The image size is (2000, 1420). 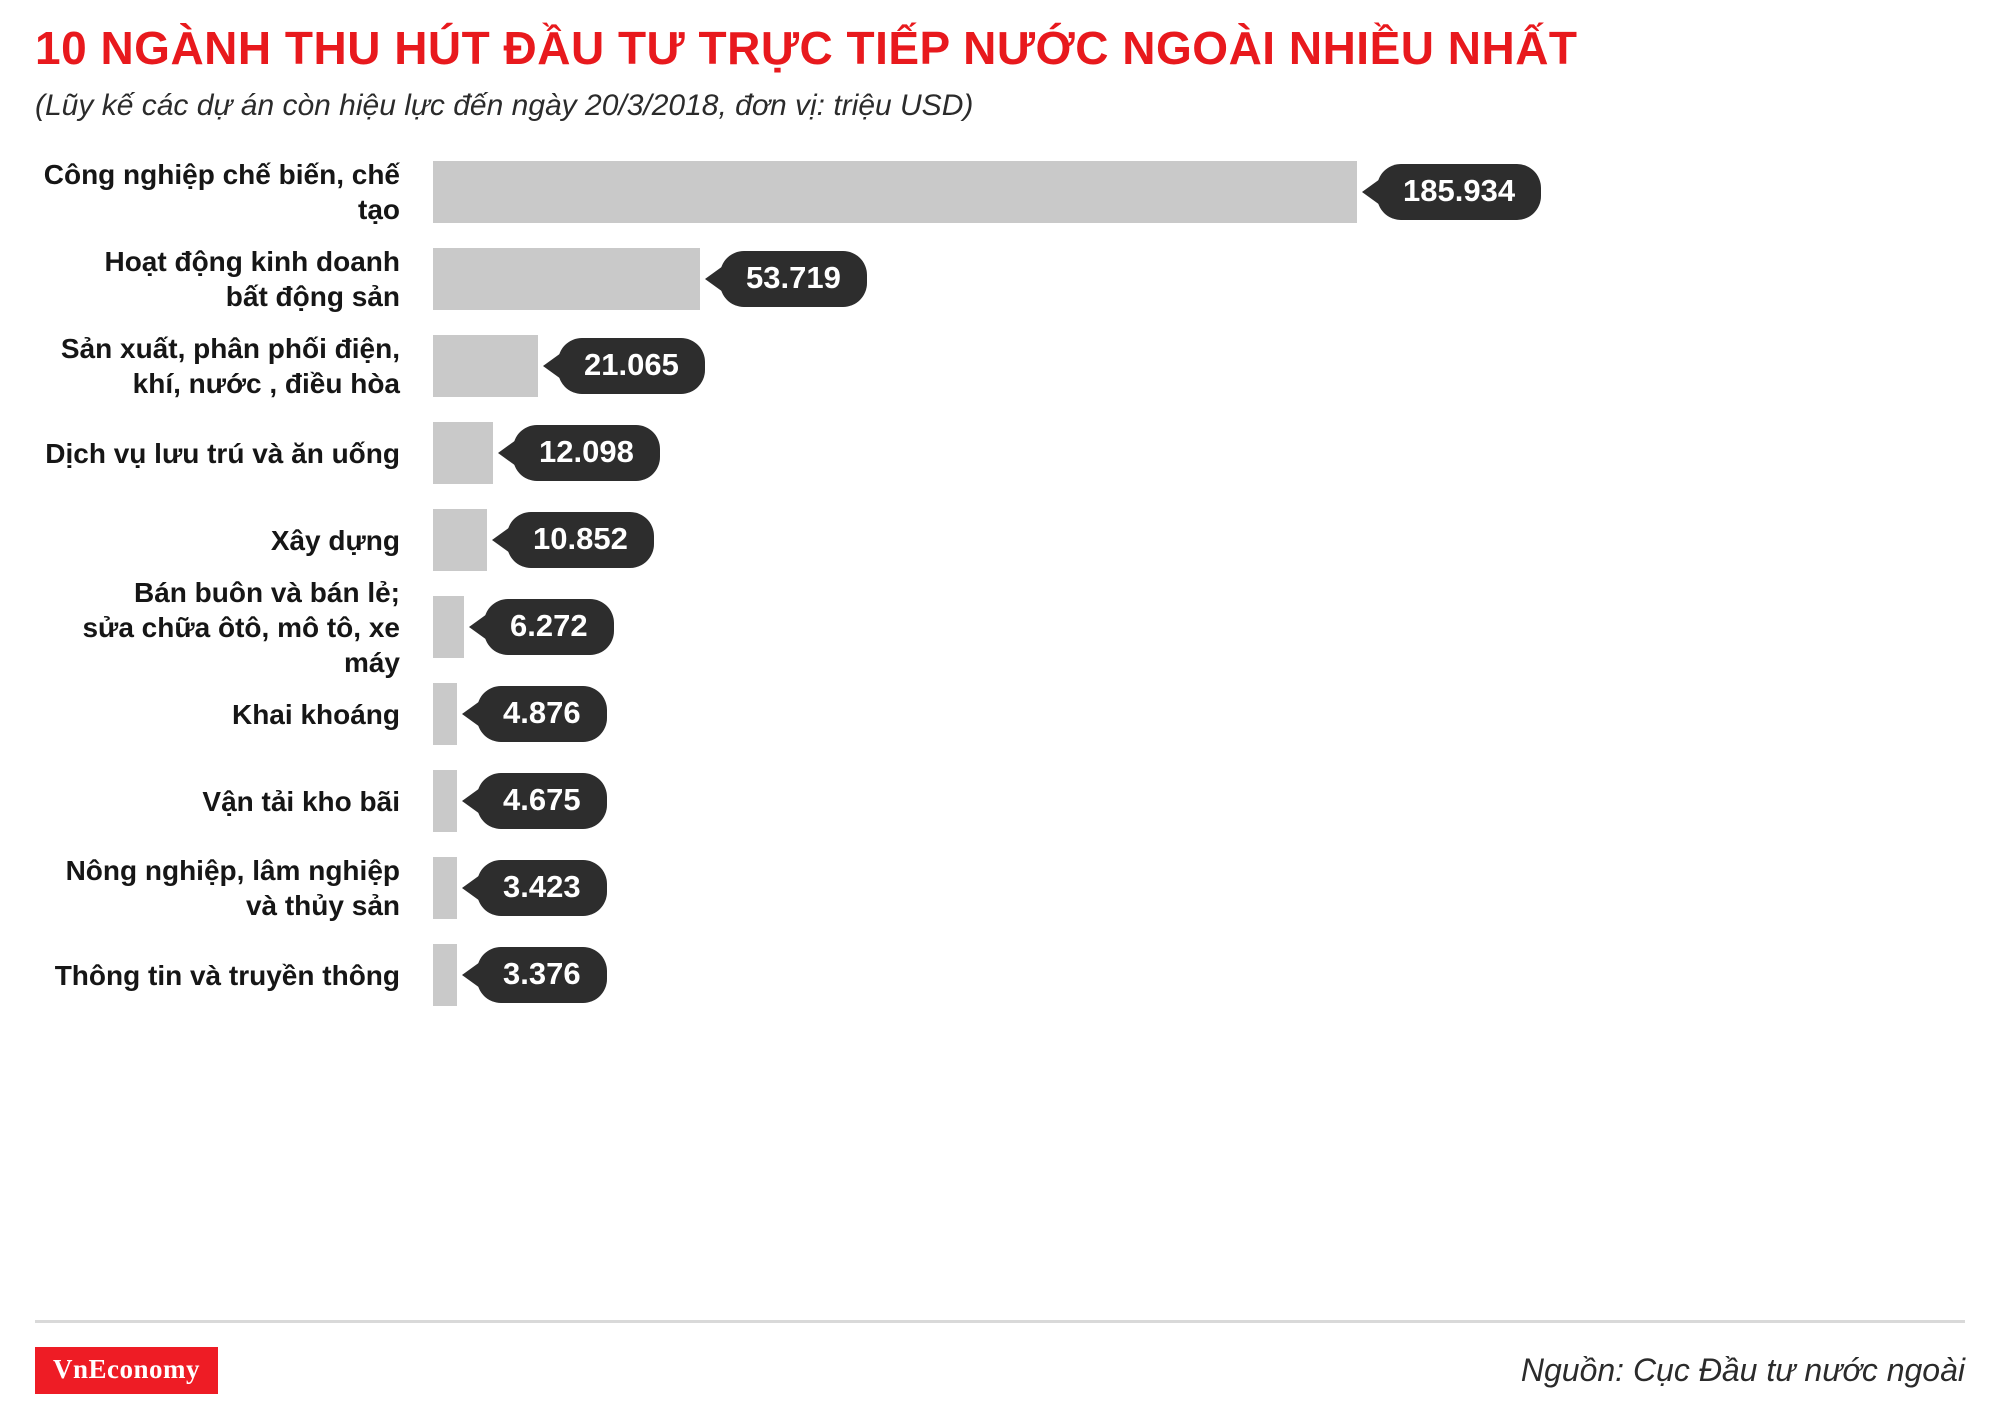 I want to click on value-badge-text: 3.423, so click(x=542, y=887).